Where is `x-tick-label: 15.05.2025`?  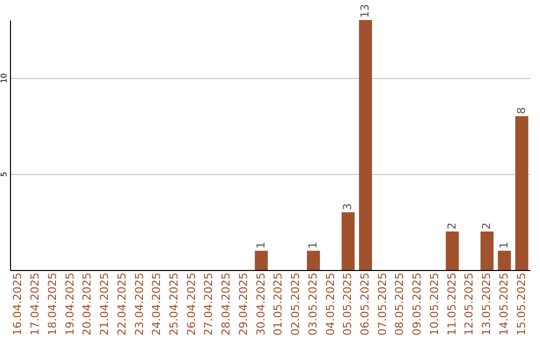 x-tick-label: 15.05.2025 is located at coordinates (521, 304).